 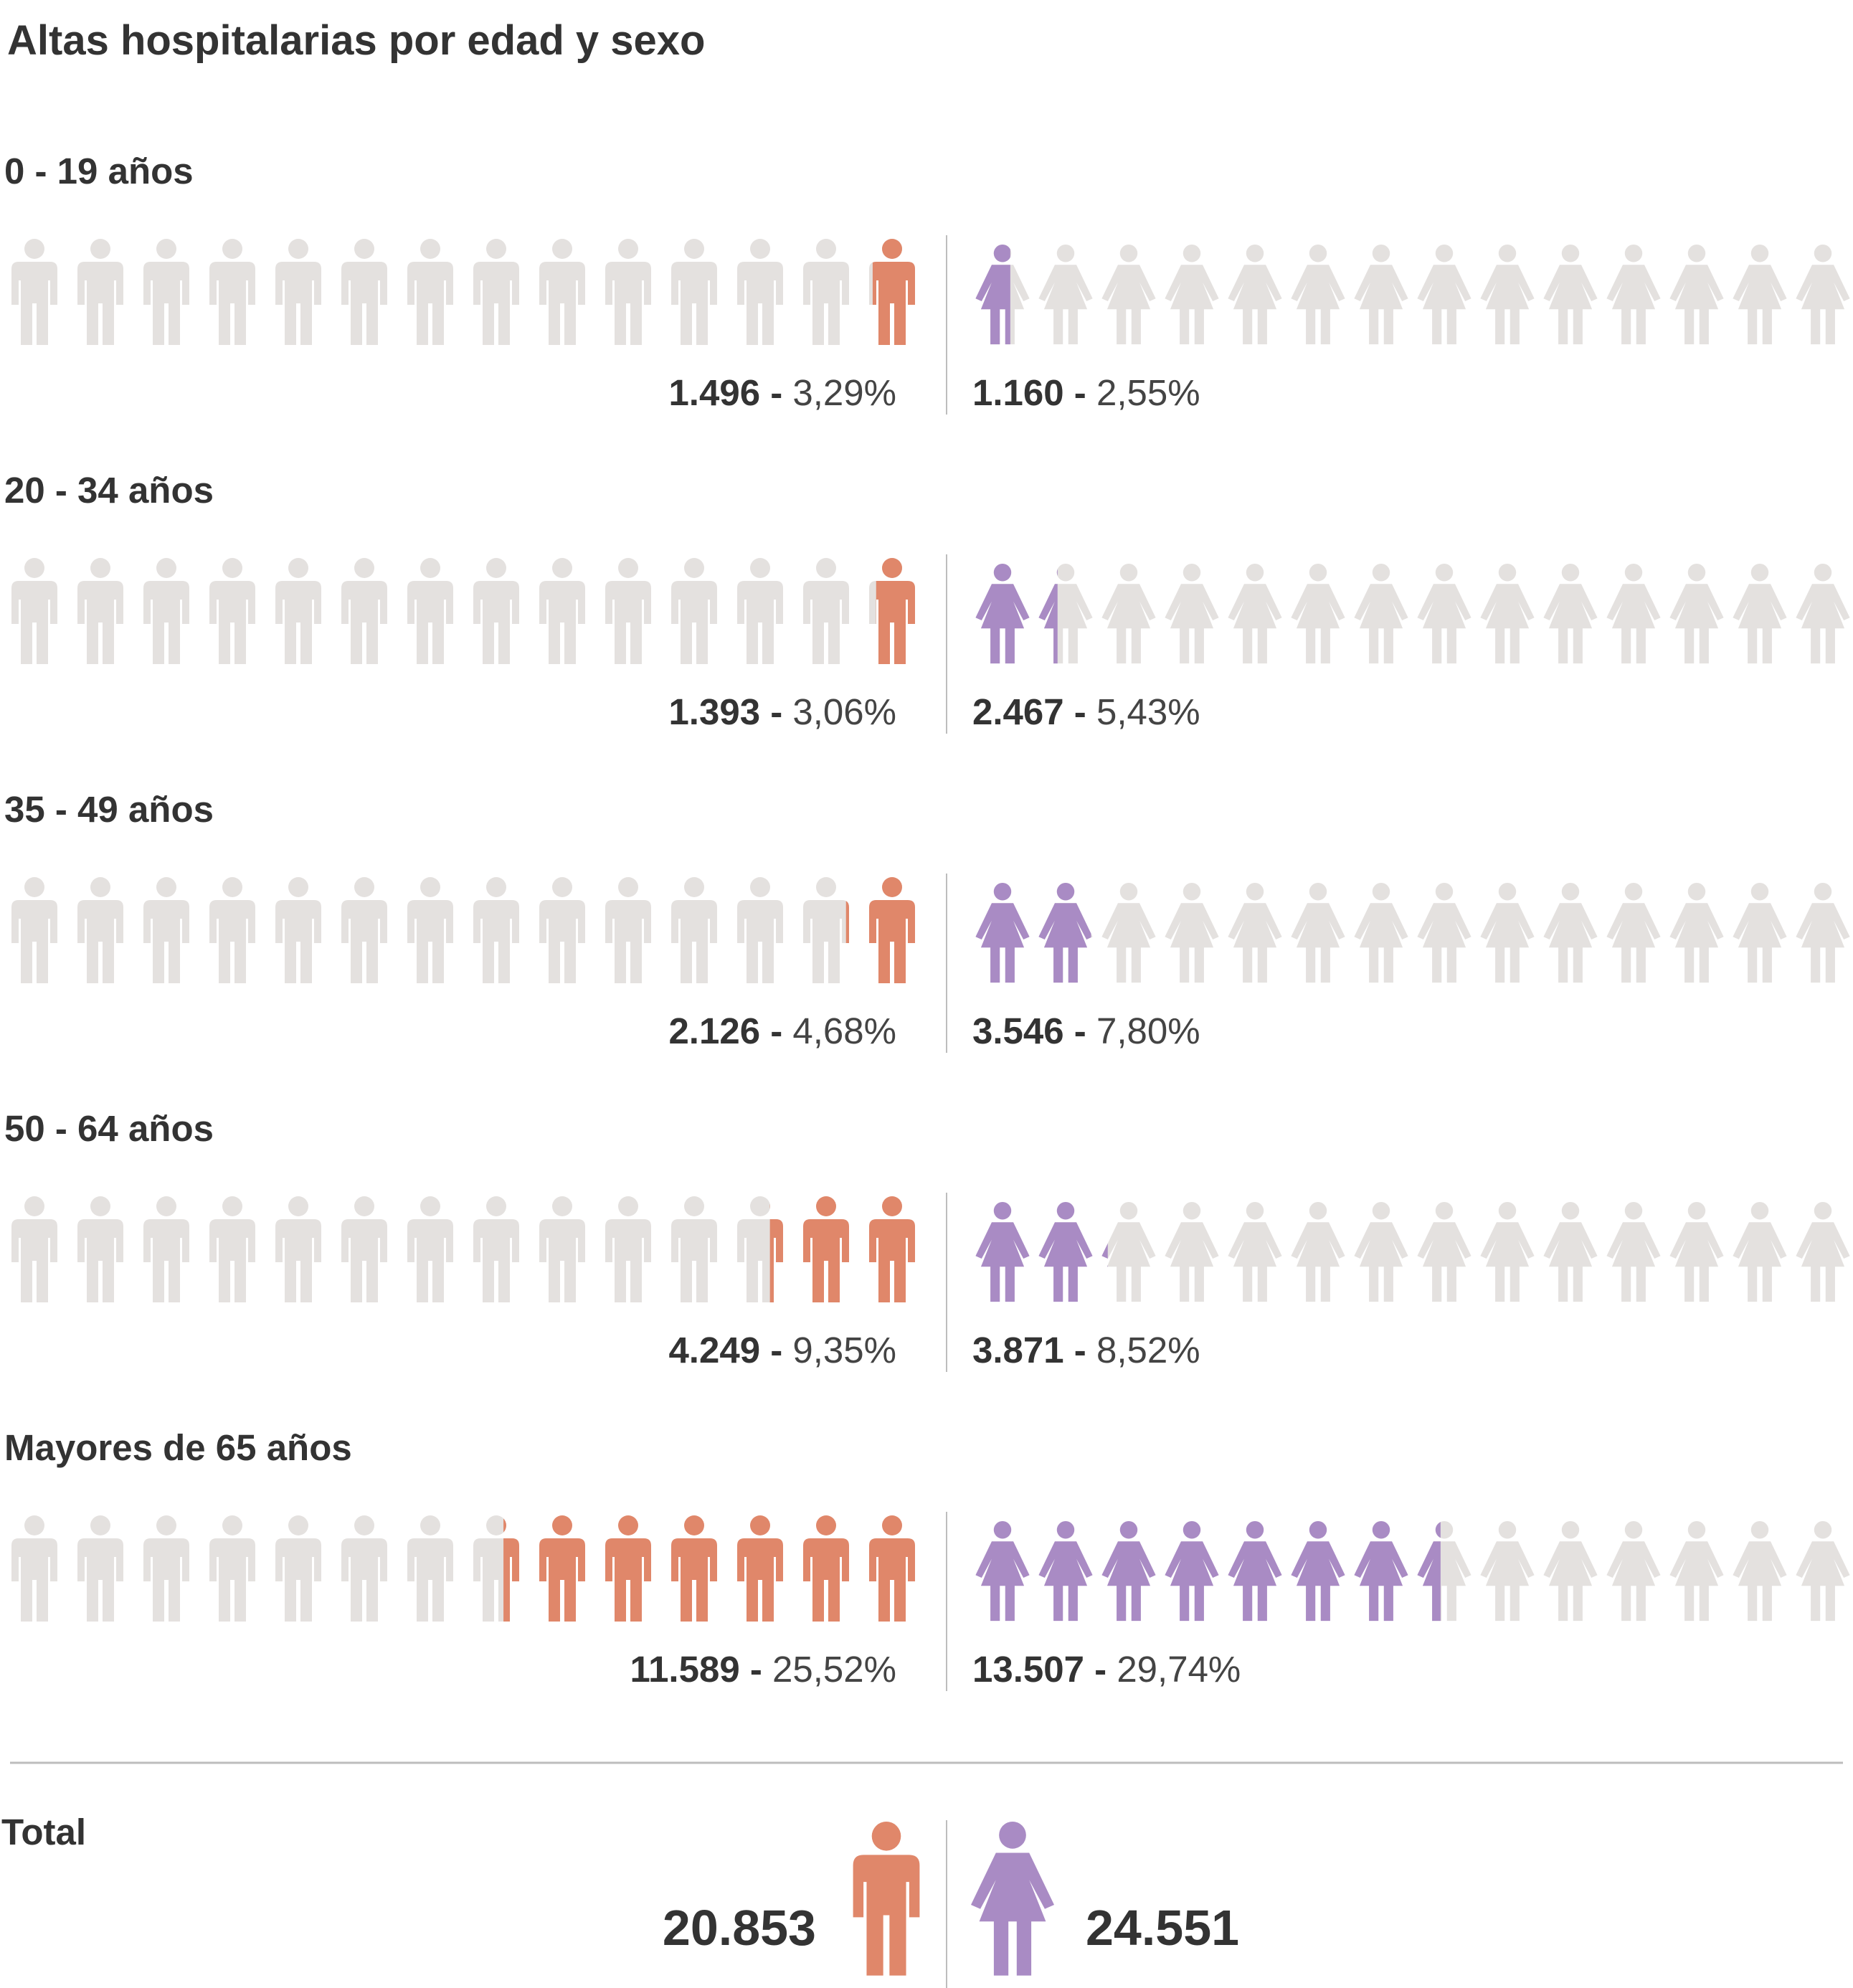 I want to click on female-percent: 5,43%, so click(x=1148, y=711).